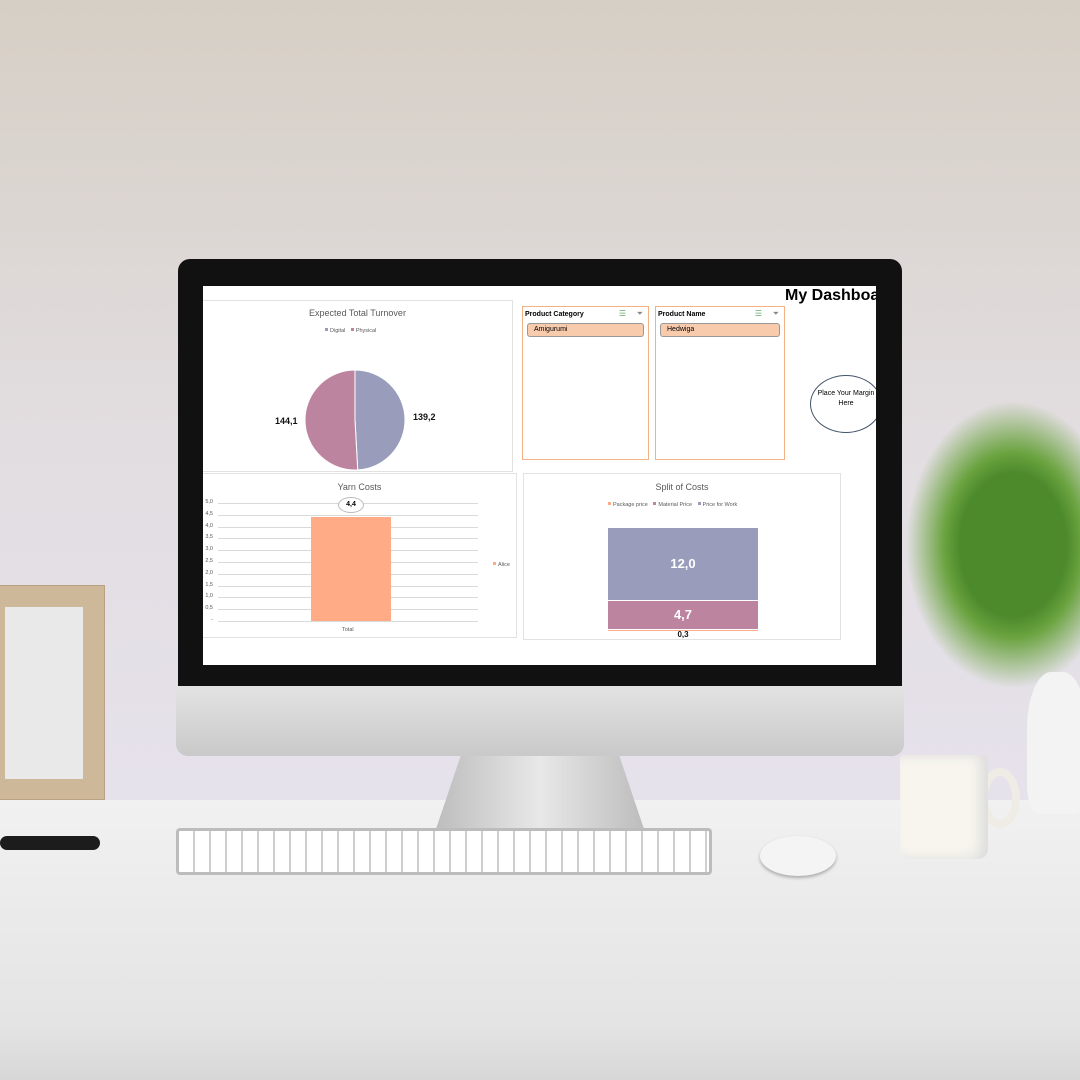 The image size is (1080, 1080). I want to click on label-digital: 139,2, so click(424, 417).